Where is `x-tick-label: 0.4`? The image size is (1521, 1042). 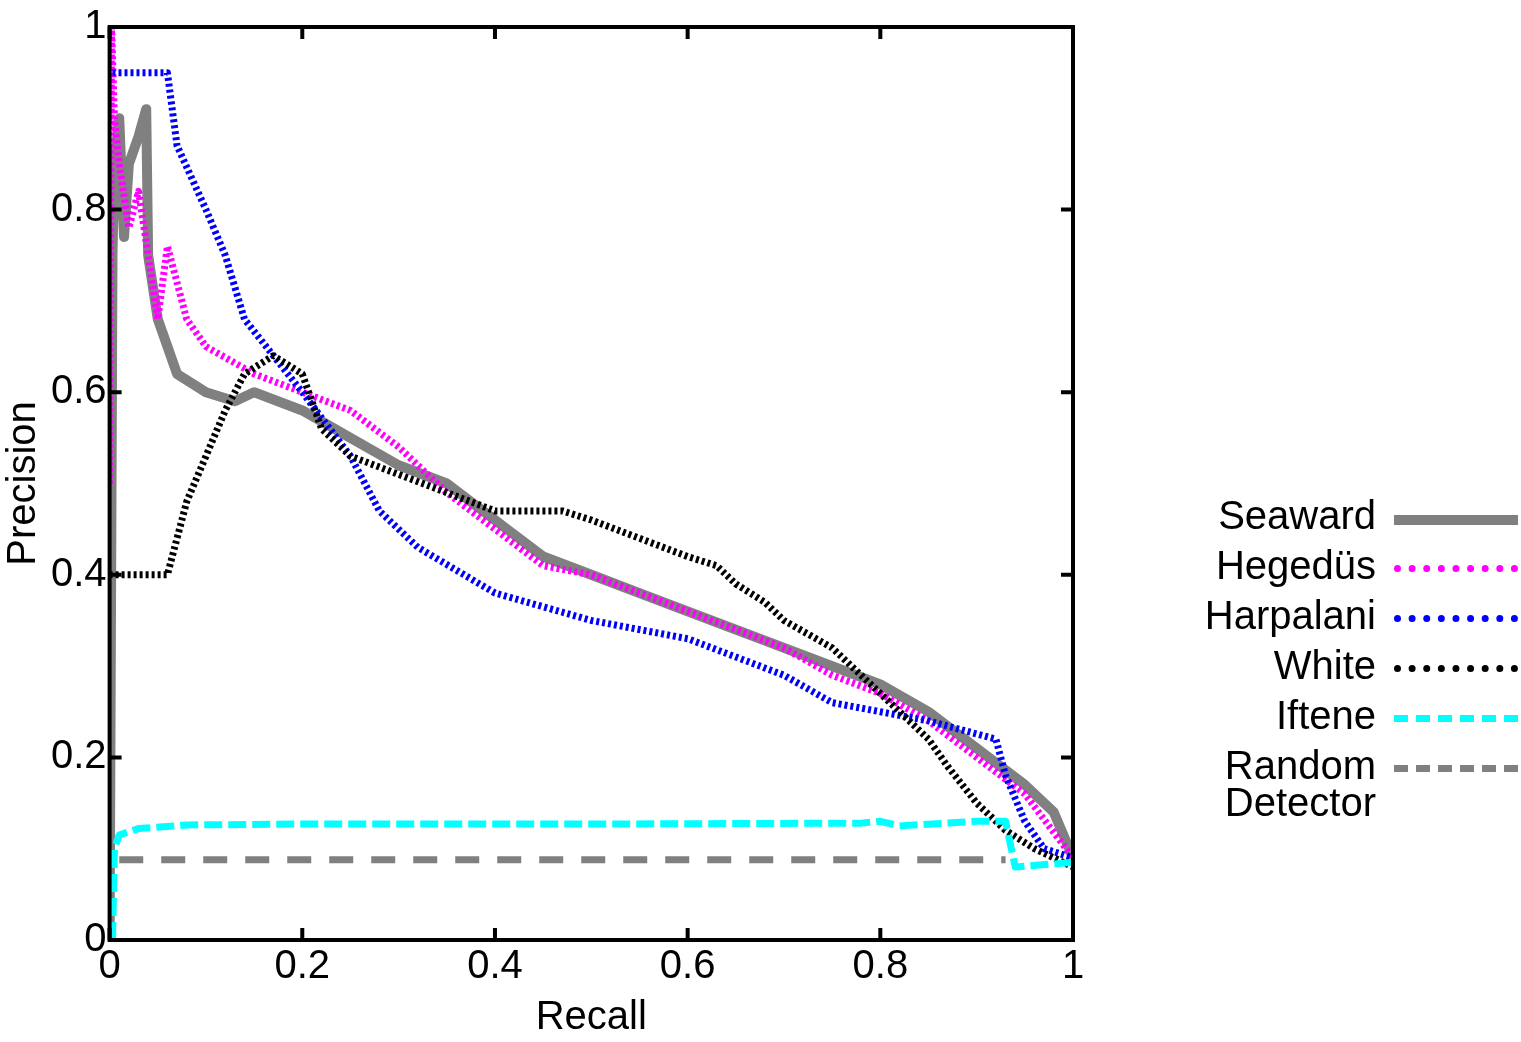
x-tick-label: 0.4 is located at coordinates (495, 964).